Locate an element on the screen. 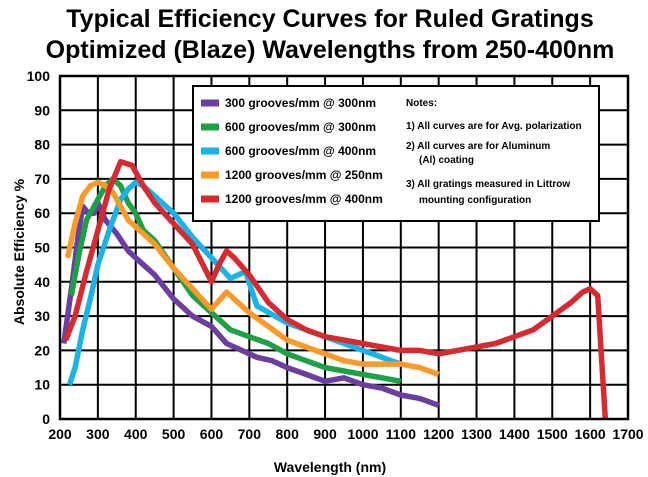 The width and height of the screenshot is (648, 477). legend-label-3: 600 grooves/mm @ 400nm is located at coordinates (300, 151).